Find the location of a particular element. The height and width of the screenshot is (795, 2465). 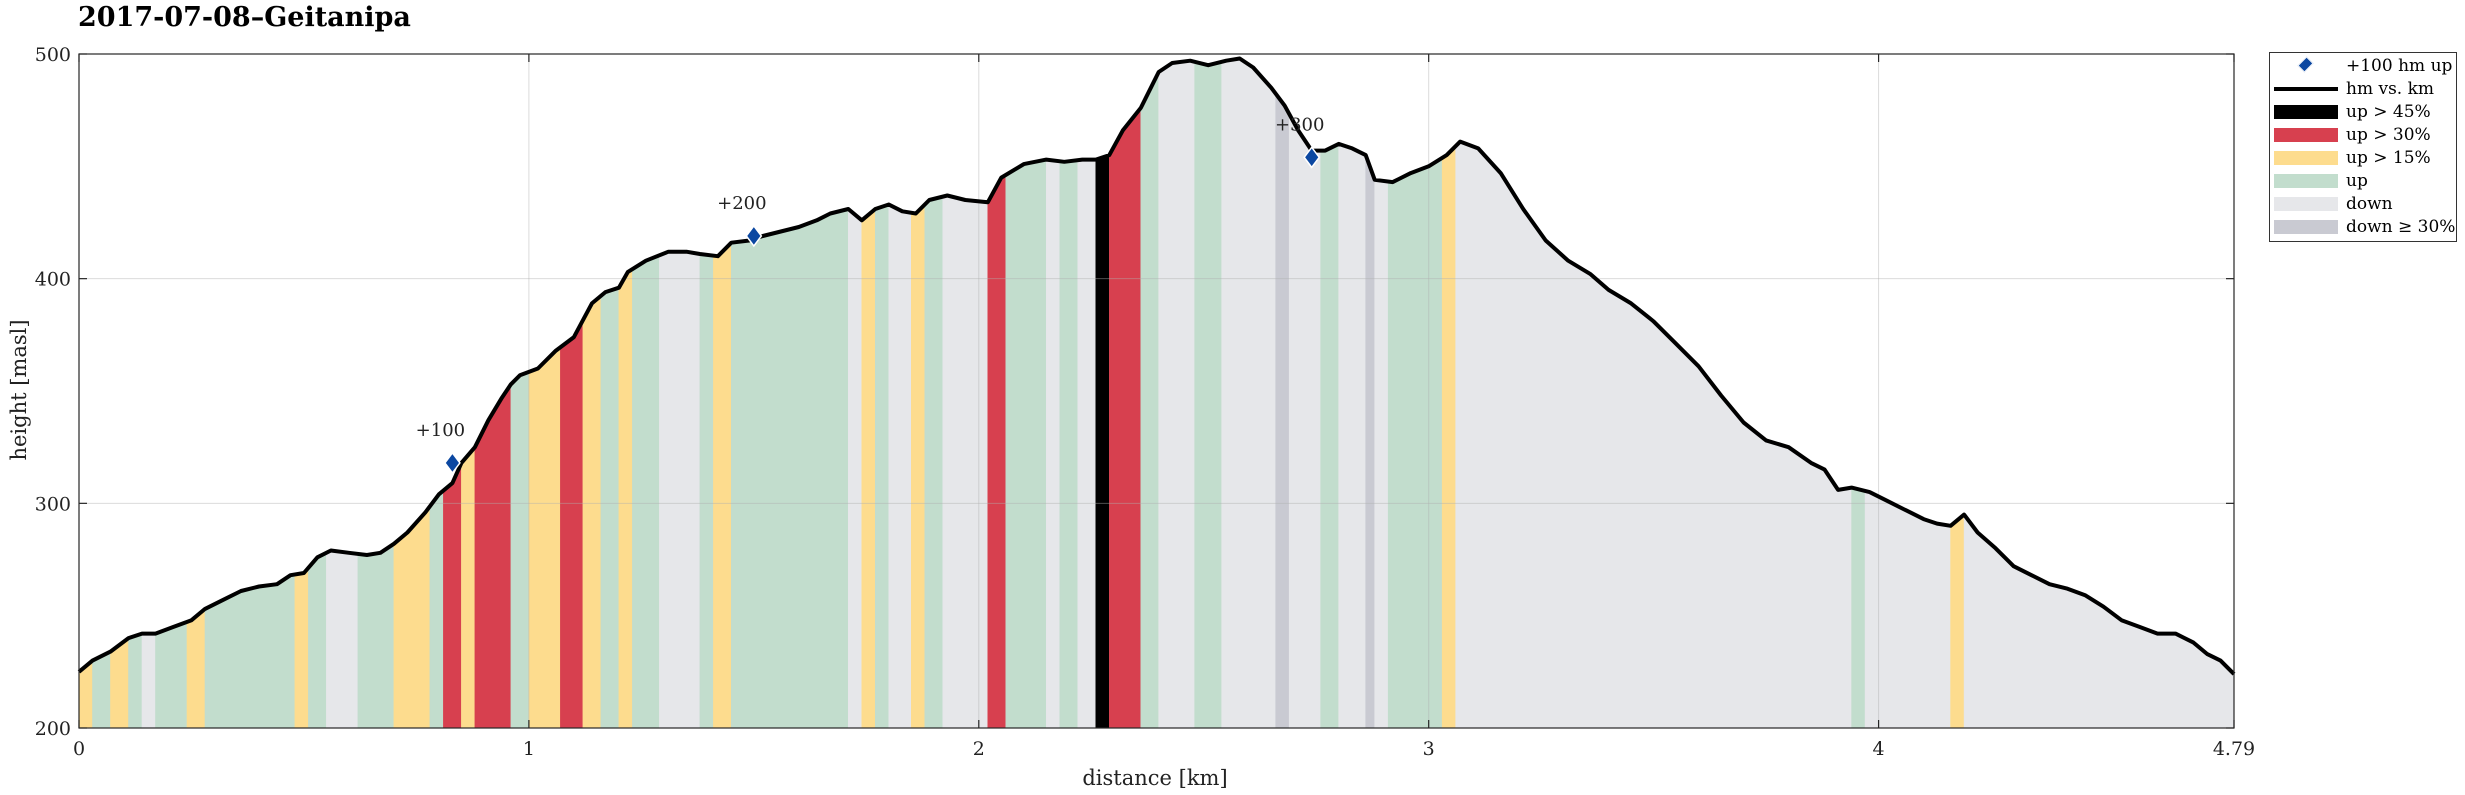

legend-item-line: hm vs. km is located at coordinates (2363, 89).